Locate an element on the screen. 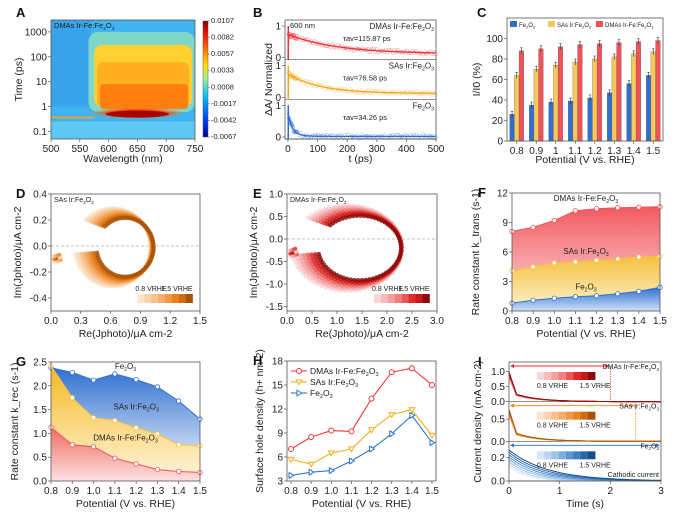 The image size is (694, 518). wavelength-label: 600 nm is located at coordinates (302, 25).